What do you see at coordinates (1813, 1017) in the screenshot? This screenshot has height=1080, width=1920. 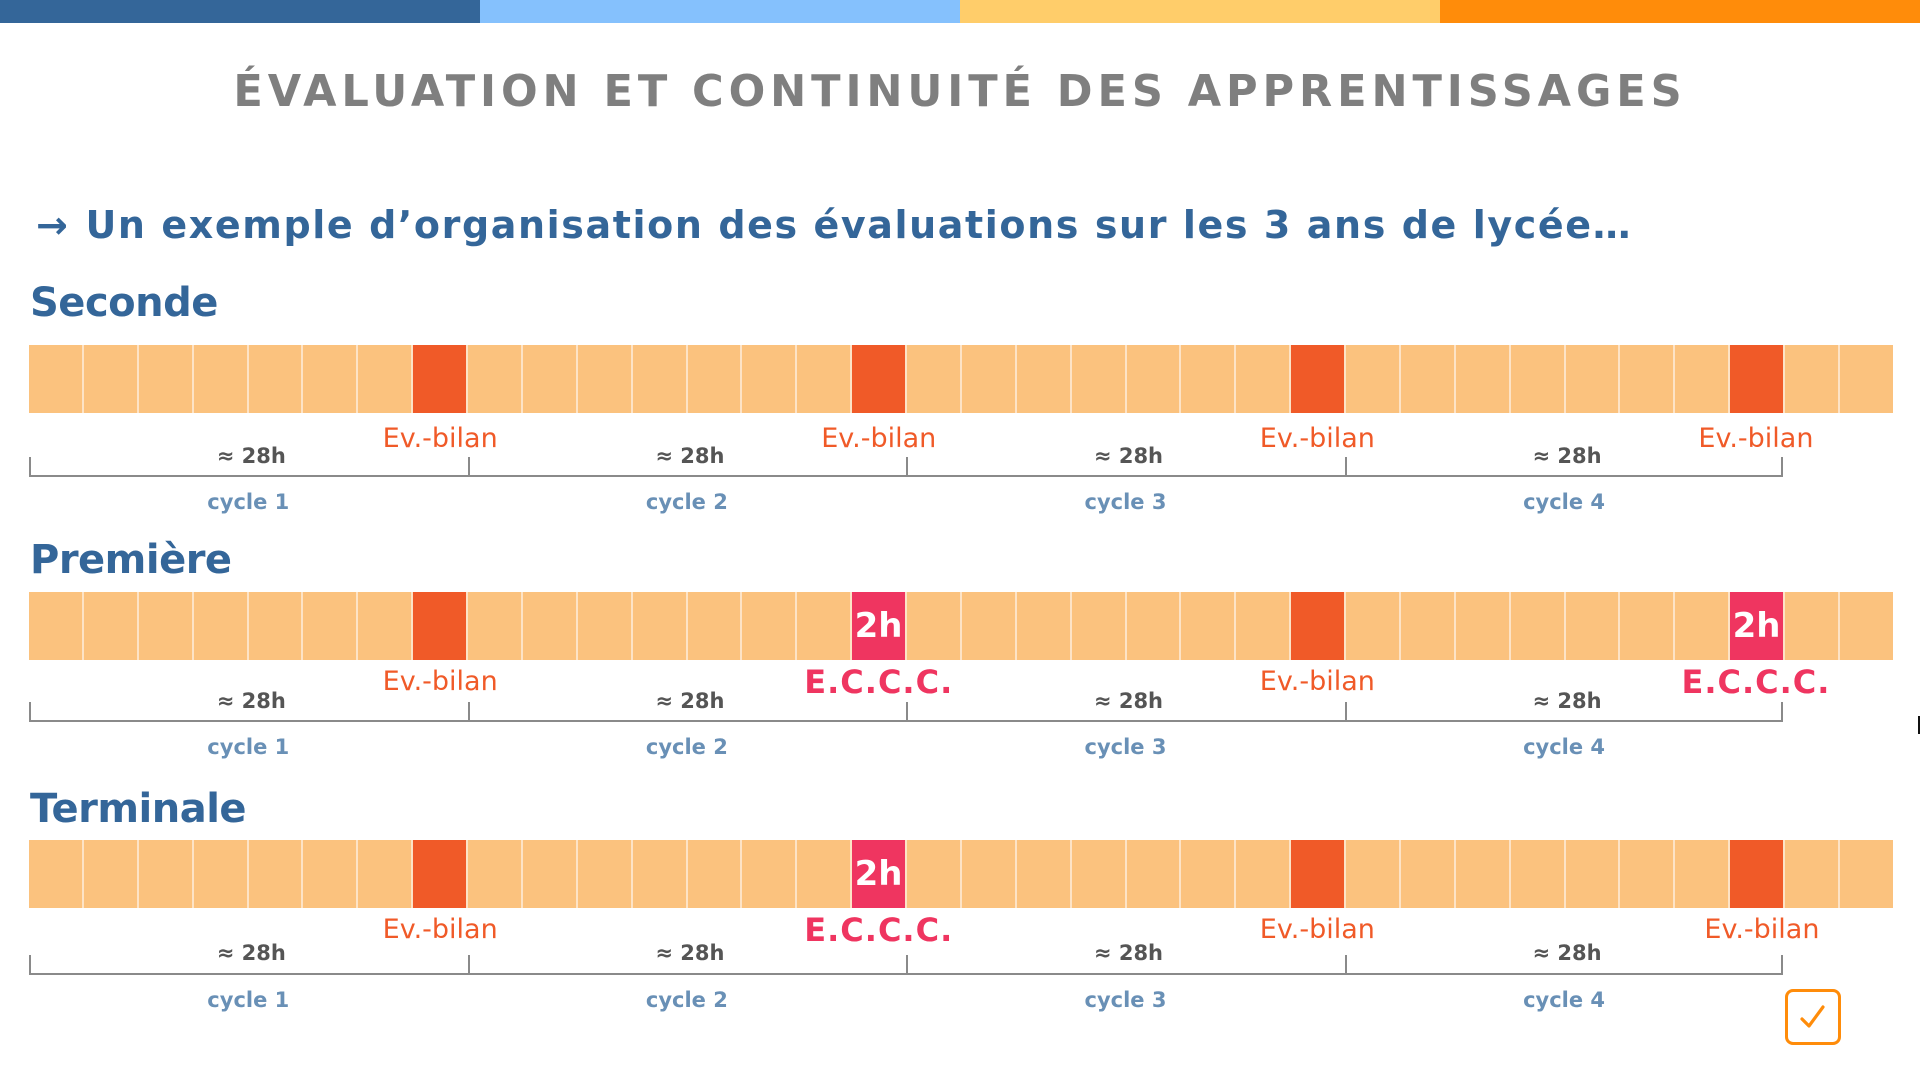 I see `validate-button` at bounding box center [1813, 1017].